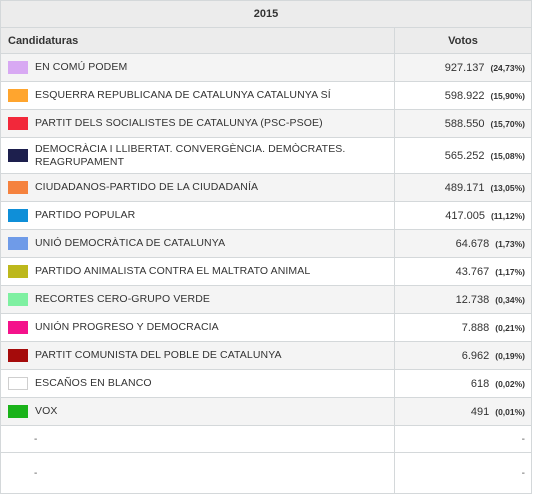  I want to click on vote-count: 7.888, so click(475, 327).